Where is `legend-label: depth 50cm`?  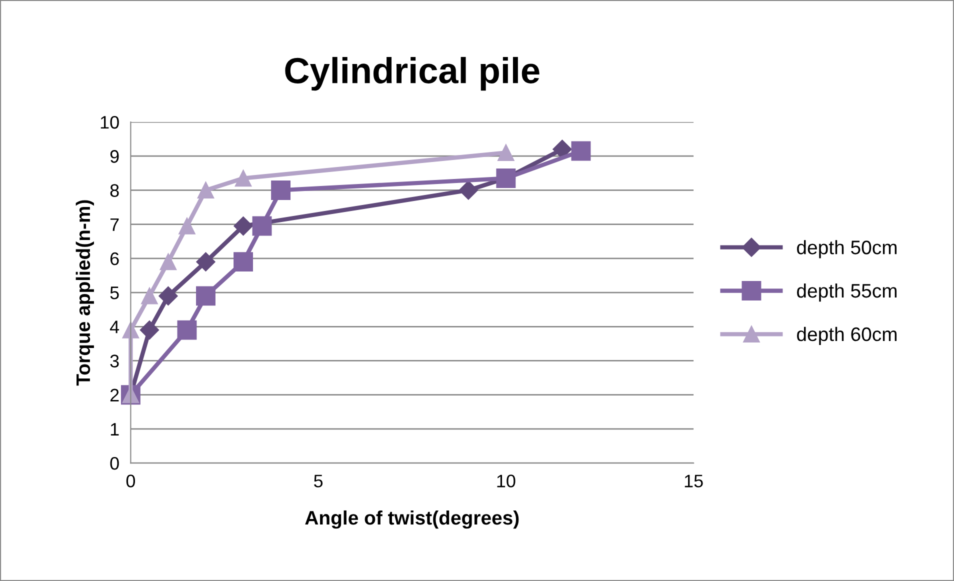
legend-label: depth 50cm is located at coordinates (847, 249).